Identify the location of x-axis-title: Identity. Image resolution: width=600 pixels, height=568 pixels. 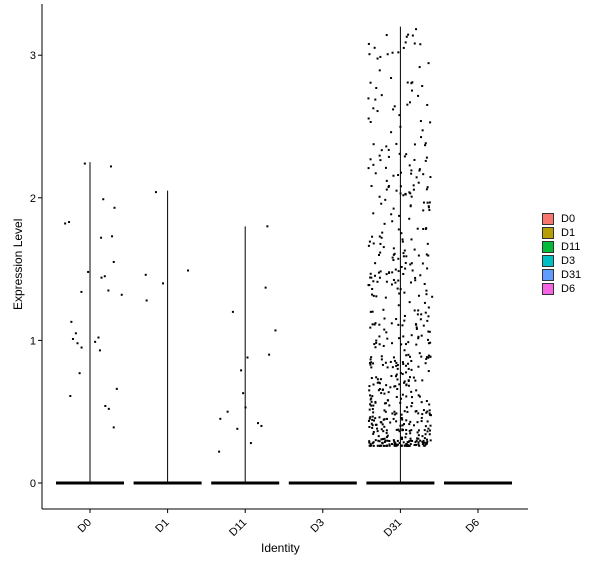
(280, 548).